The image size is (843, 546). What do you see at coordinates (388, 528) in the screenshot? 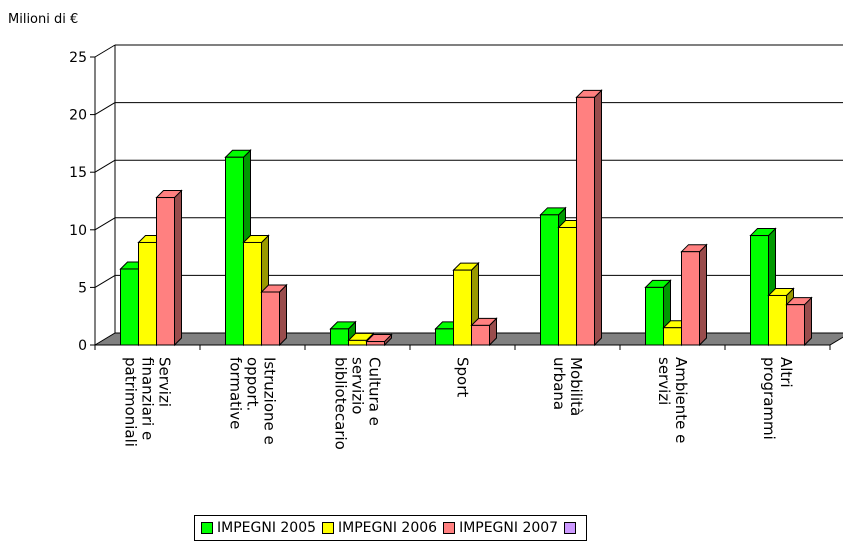
I see `legend-label: IMPEGNI 2006` at bounding box center [388, 528].